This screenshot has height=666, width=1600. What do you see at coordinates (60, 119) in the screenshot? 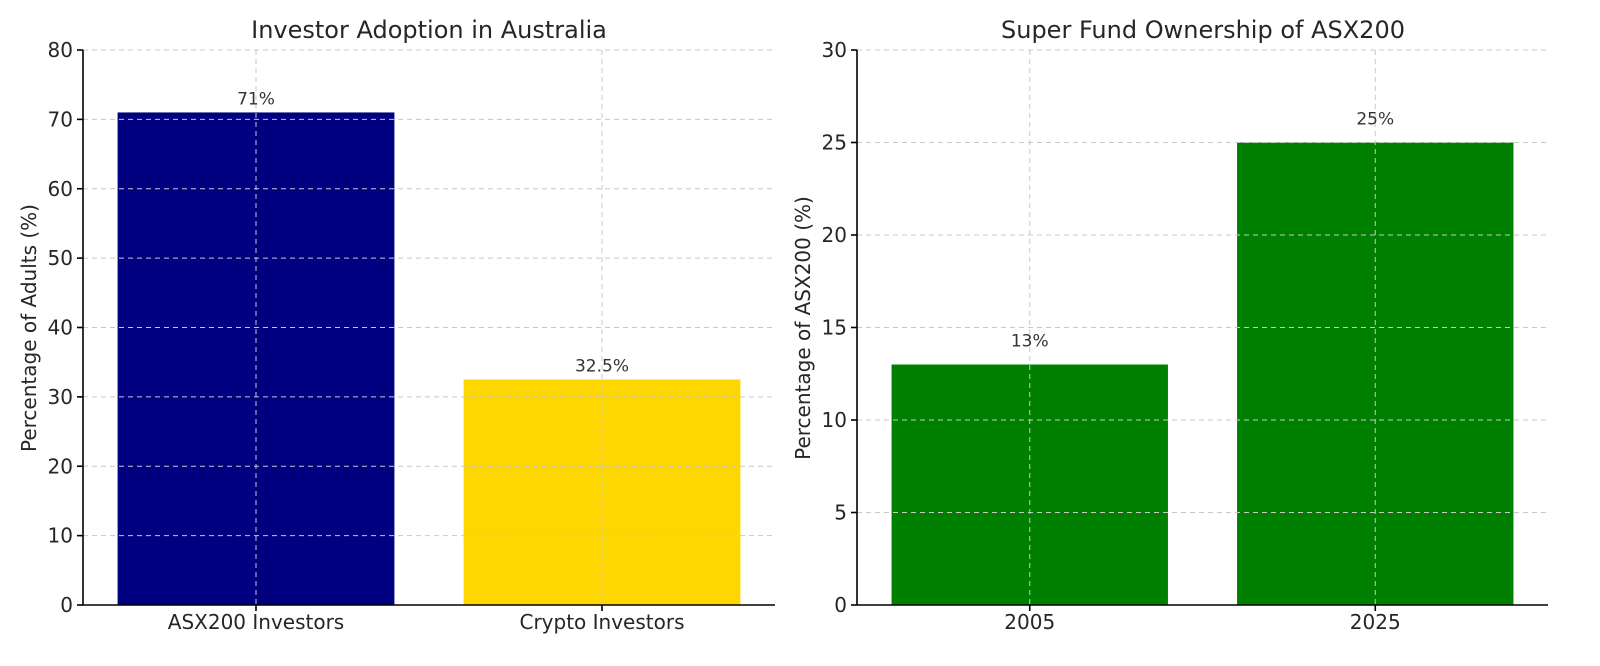
I see `y-tick-label: 70` at bounding box center [60, 119].